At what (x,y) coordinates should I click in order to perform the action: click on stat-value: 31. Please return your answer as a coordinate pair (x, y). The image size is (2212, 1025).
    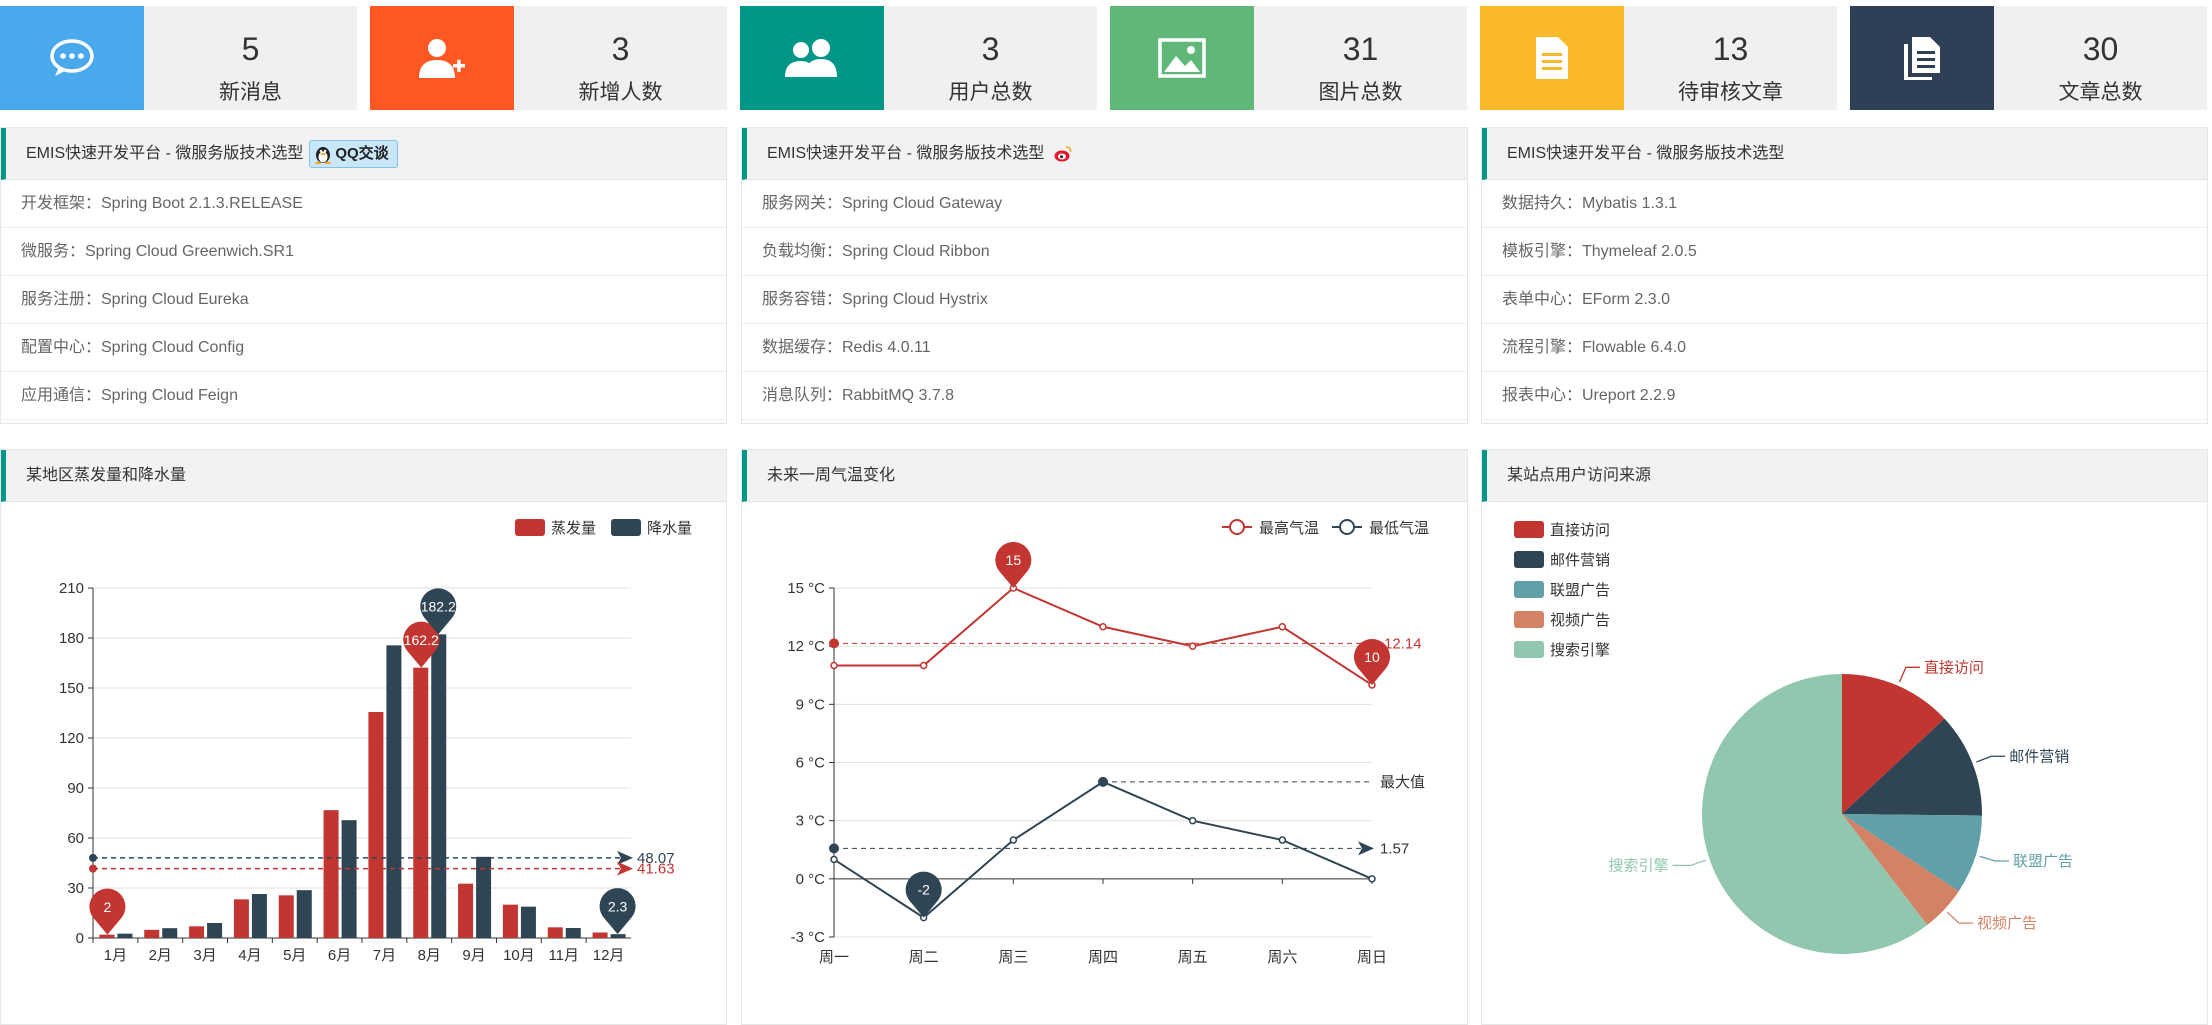
    Looking at the image, I should click on (1360, 49).